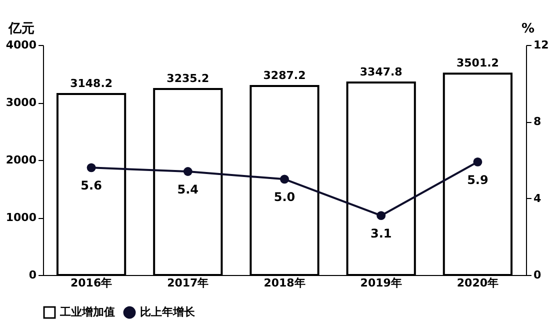  What do you see at coordinates (538, 198) in the screenshot?
I see `y2-tick-label: 4` at bounding box center [538, 198].